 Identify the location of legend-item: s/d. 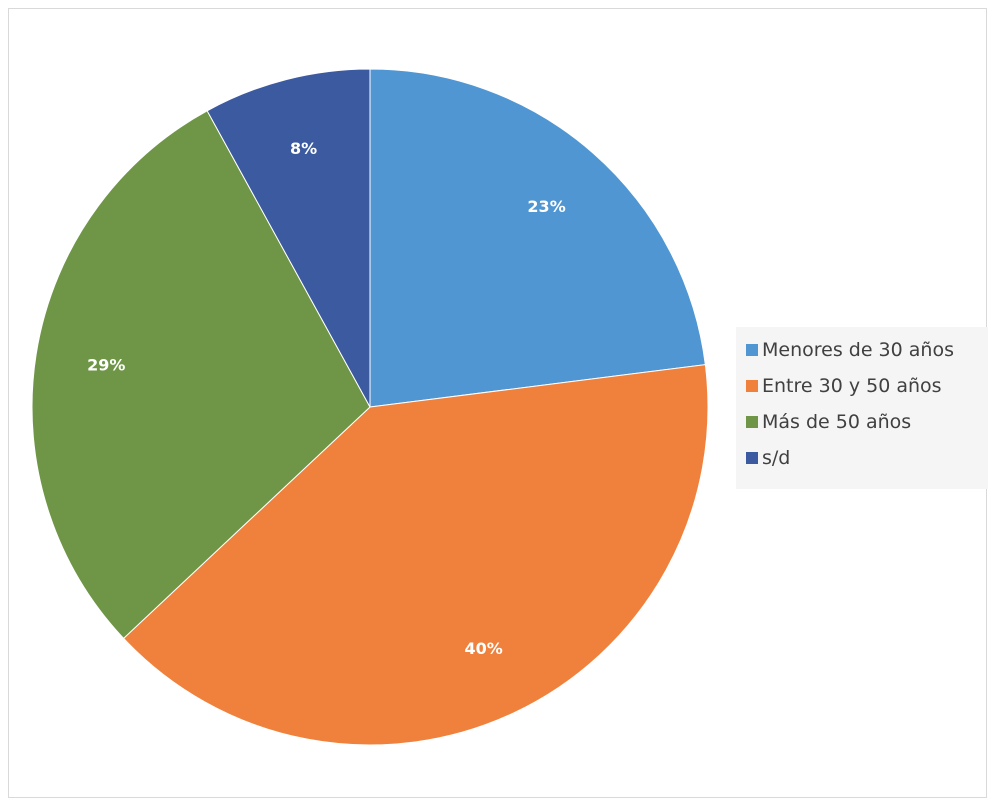
(867, 458).